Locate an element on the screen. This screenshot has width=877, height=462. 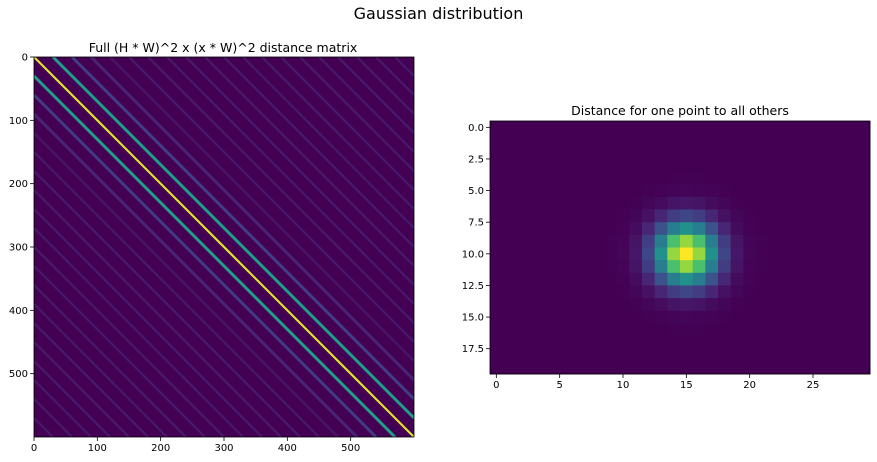
right-x-tick-label: 15 is located at coordinates (686, 385).